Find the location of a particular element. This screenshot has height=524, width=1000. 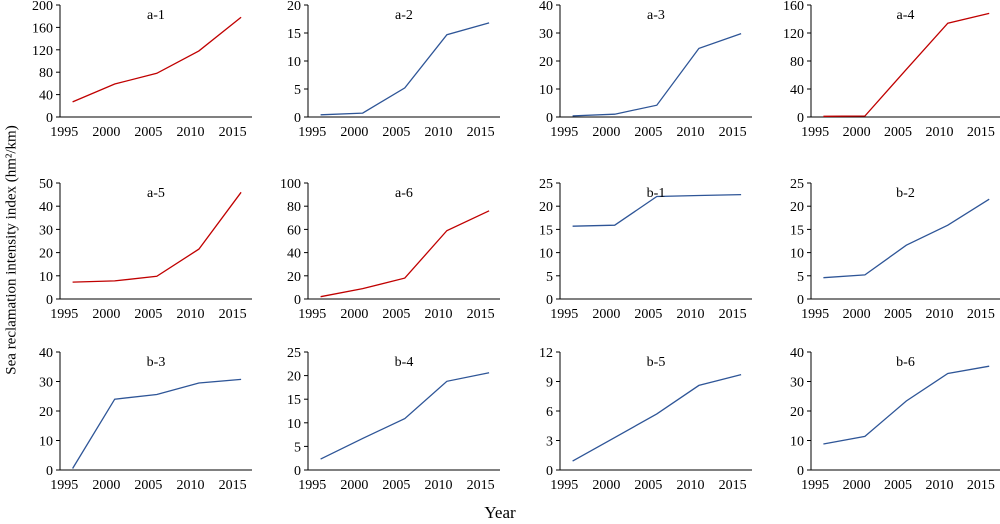

panel-a-2: 0 5 10 15 20 1995 2000 2005 2010 2015 a-2 is located at coordinates (393, 70).